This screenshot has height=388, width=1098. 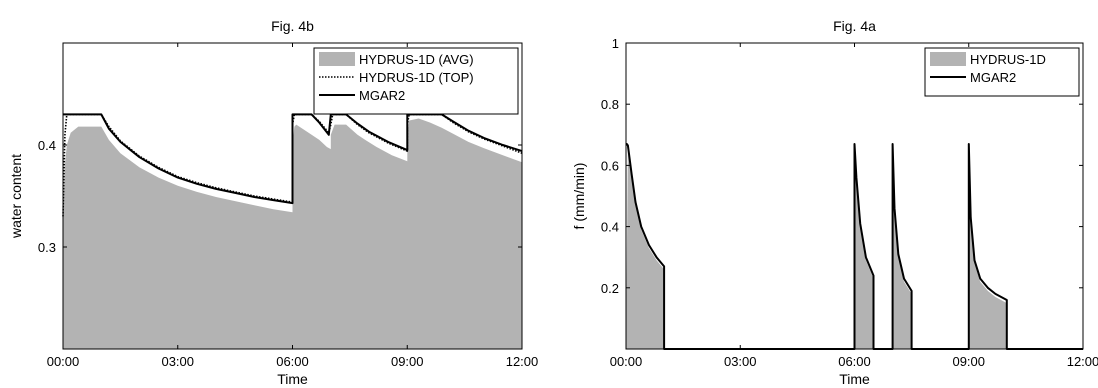 What do you see at coordinates (610, 104) in the screenshot?
I see `y-tick-label: 0.8` at bounding box center [610, 104].